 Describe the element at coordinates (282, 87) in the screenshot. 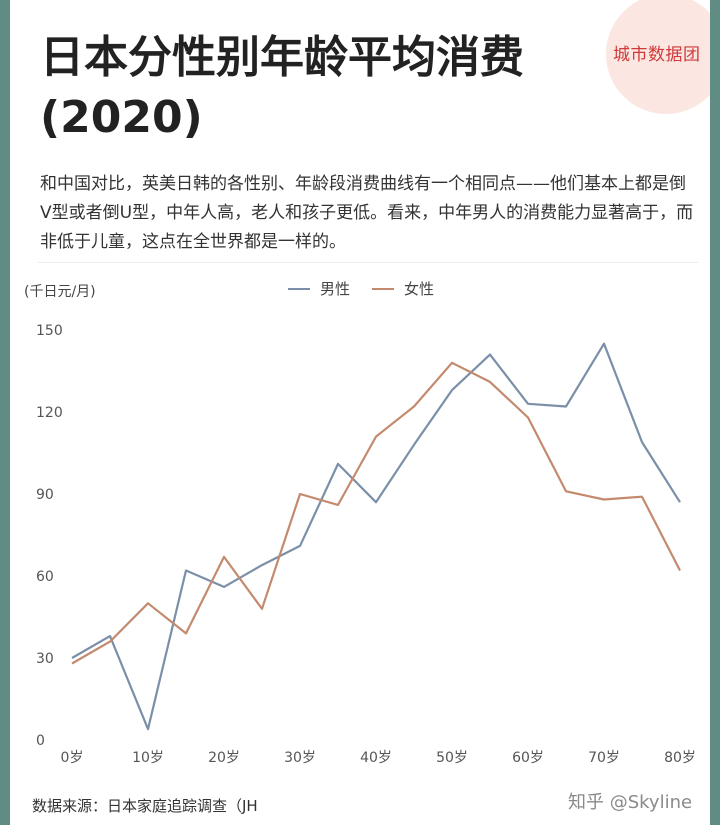

I see `chart-title: 日本分性别年龄平均消费(2020)` at that location.